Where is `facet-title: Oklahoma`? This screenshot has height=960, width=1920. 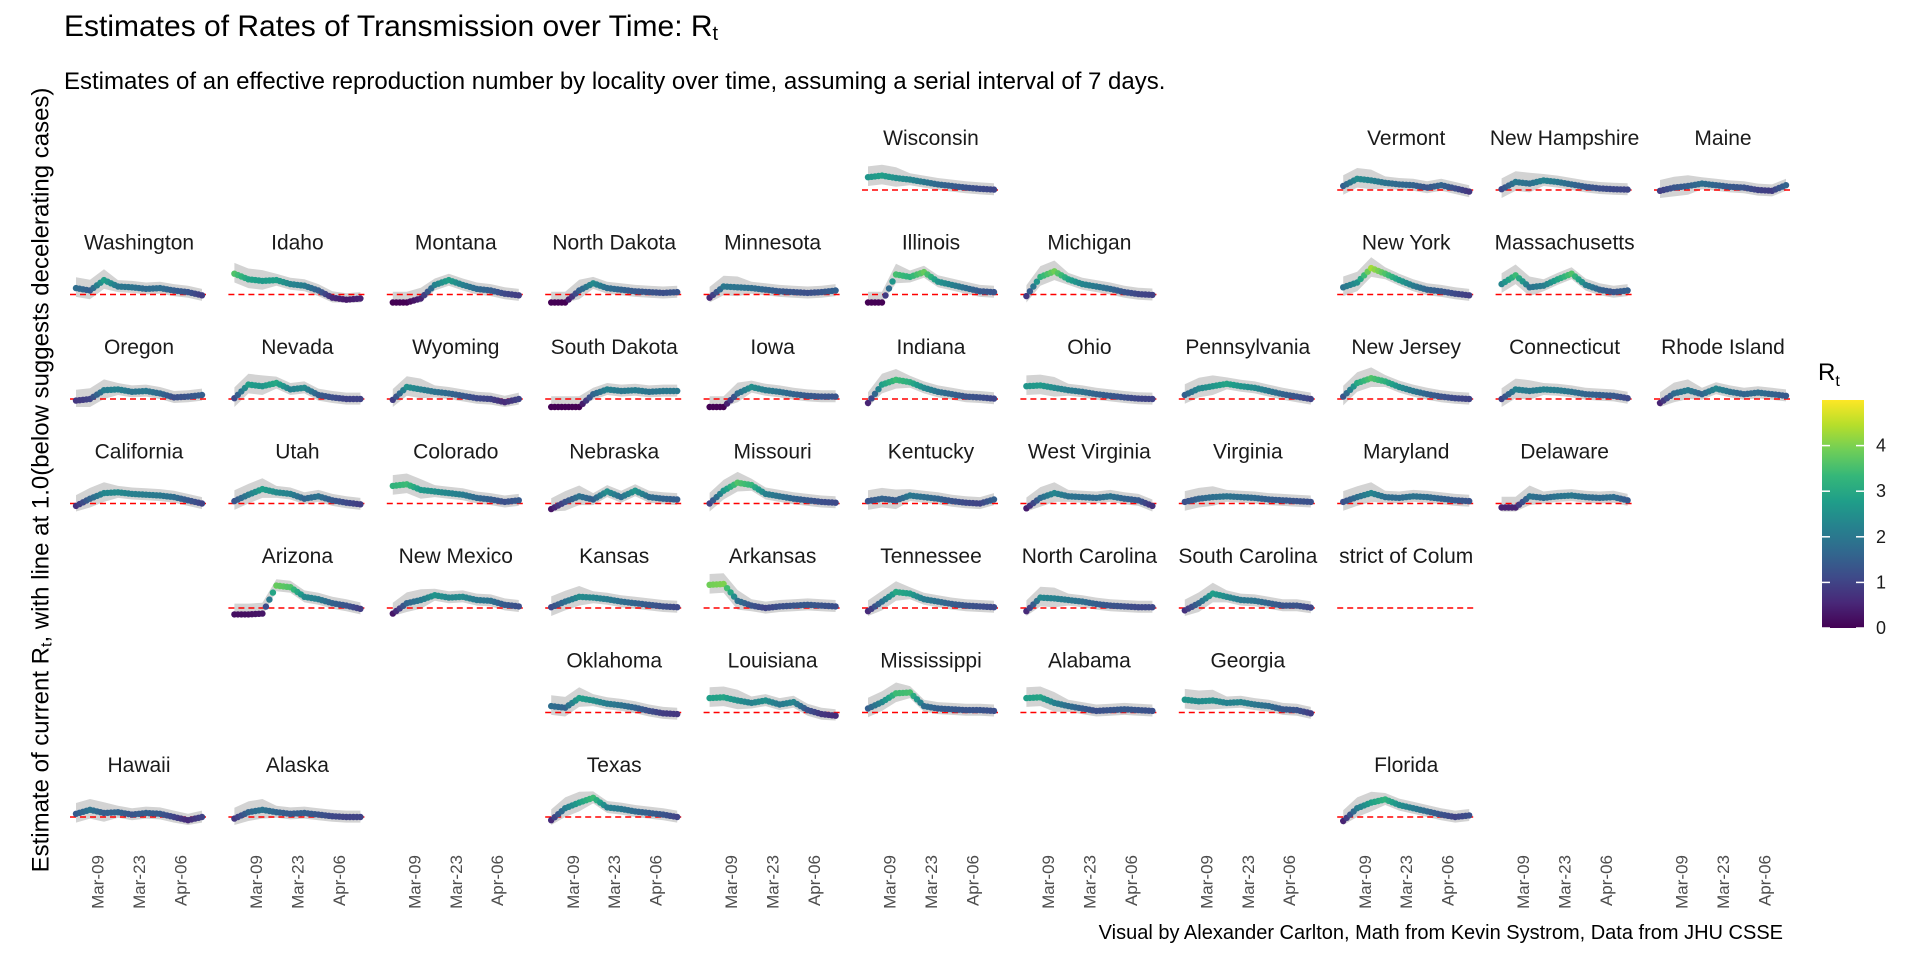
facet-title: Oklahoma is located at coordinates (614, 661).